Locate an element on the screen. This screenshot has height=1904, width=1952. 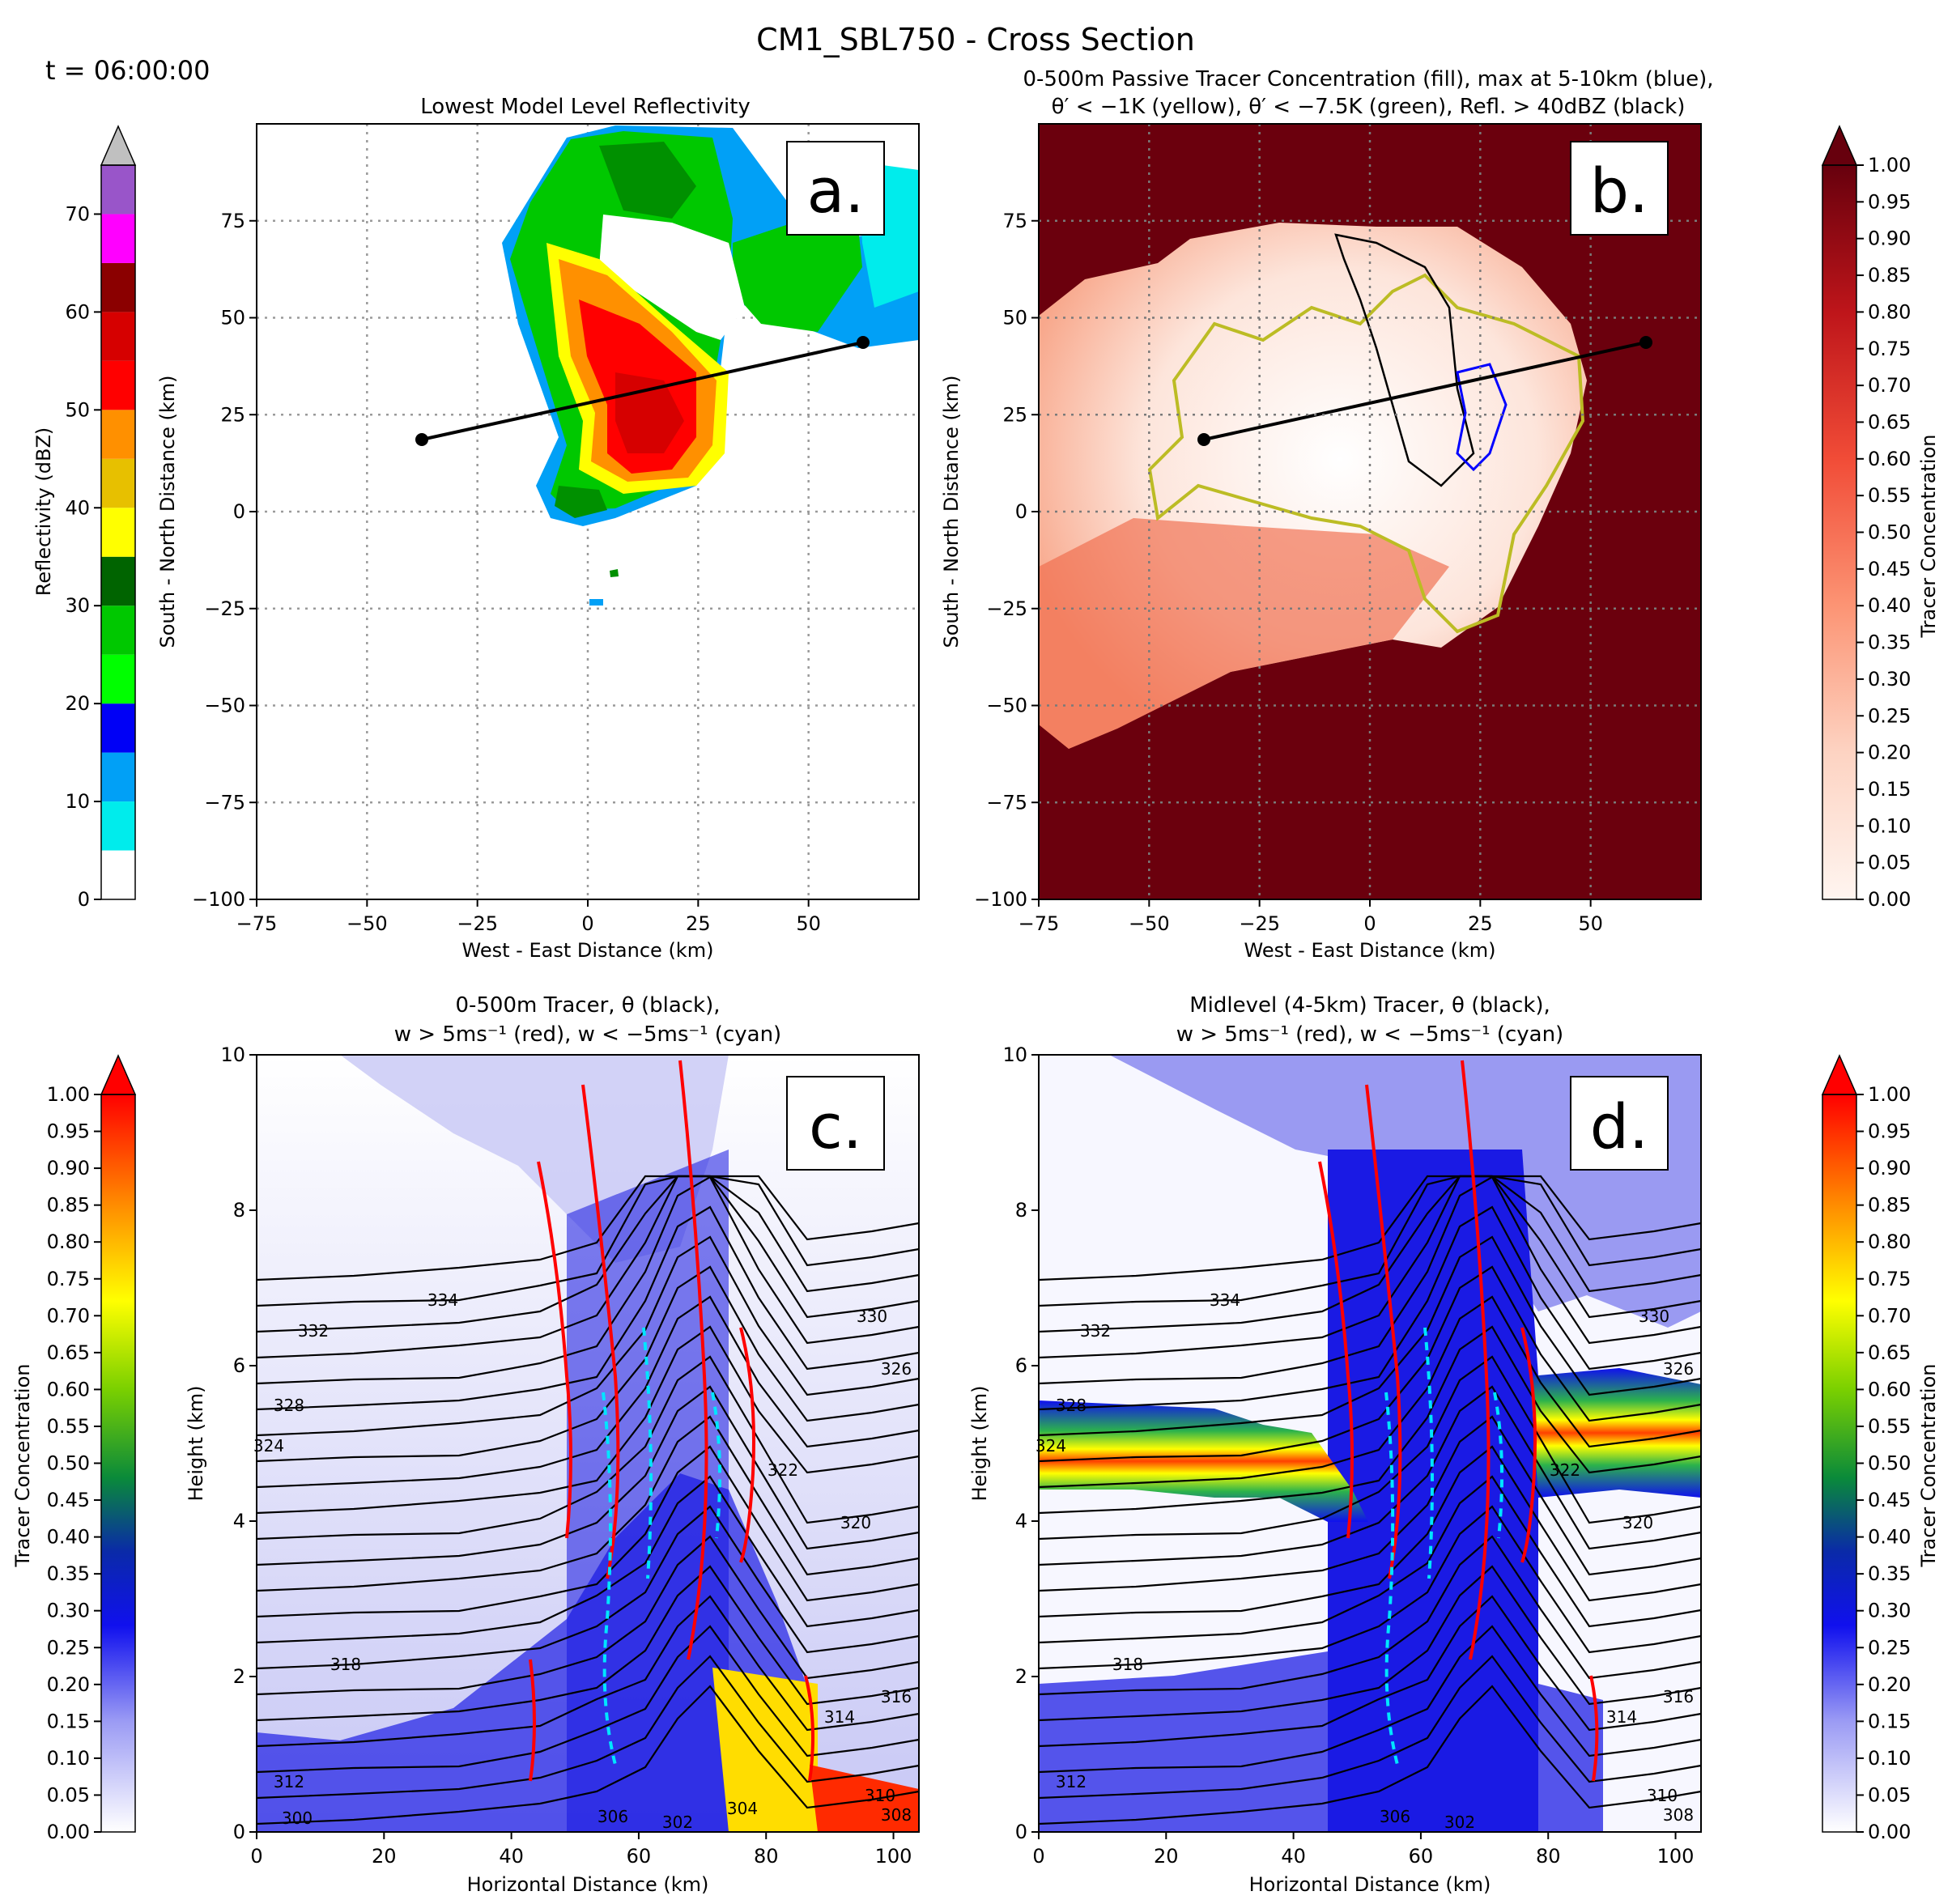
contour-label: 320 is located at coordinates (855, 1522).